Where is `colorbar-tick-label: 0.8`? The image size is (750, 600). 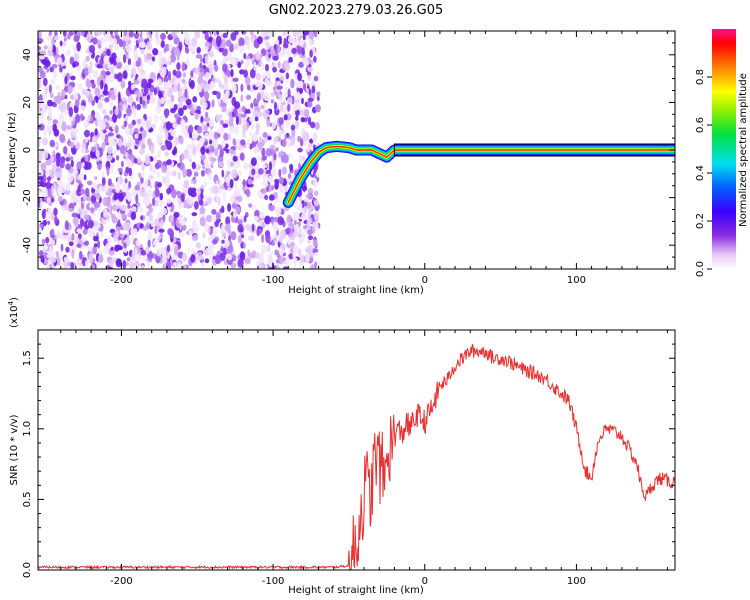
colorbar-tick-label: 0.8 is located at coordinates (700, 77).